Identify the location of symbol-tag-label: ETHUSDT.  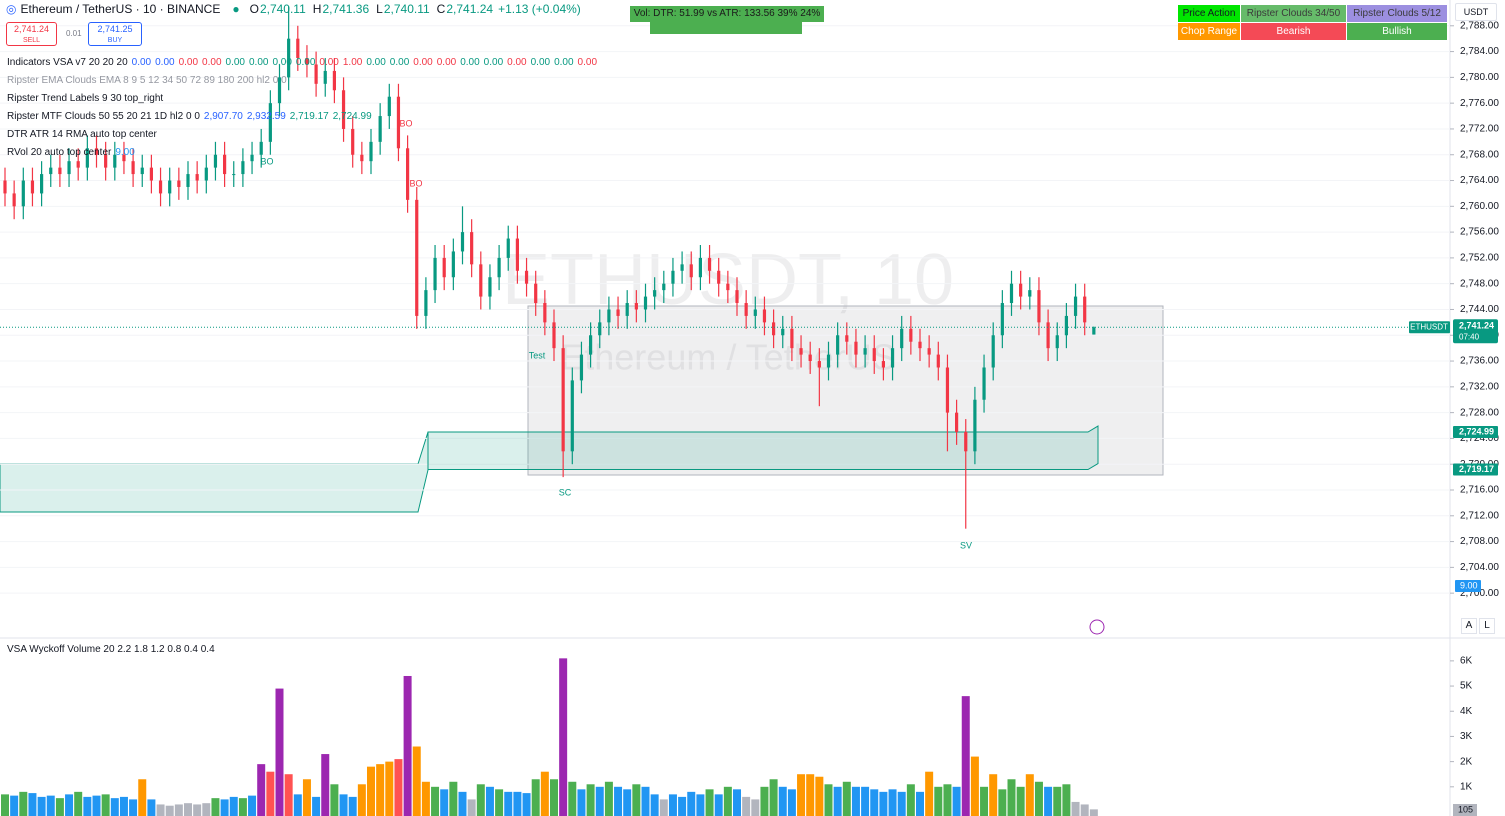
(1429, 326).